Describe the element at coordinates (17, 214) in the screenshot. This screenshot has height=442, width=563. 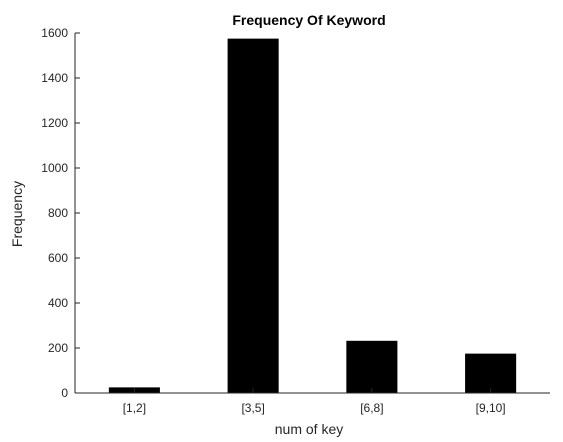
I see `y-axis-title: Frequency` at that location.